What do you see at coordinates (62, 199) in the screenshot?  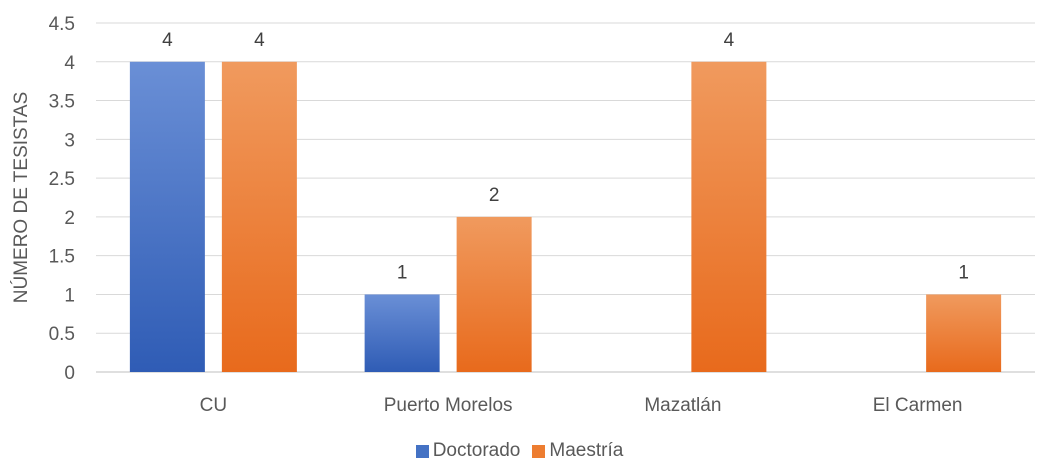 I see `y-axis-ticks: 0 0.5 1 1.5 2 2.5 3 3.5 4 4.5` at bounding box center [62, 199].